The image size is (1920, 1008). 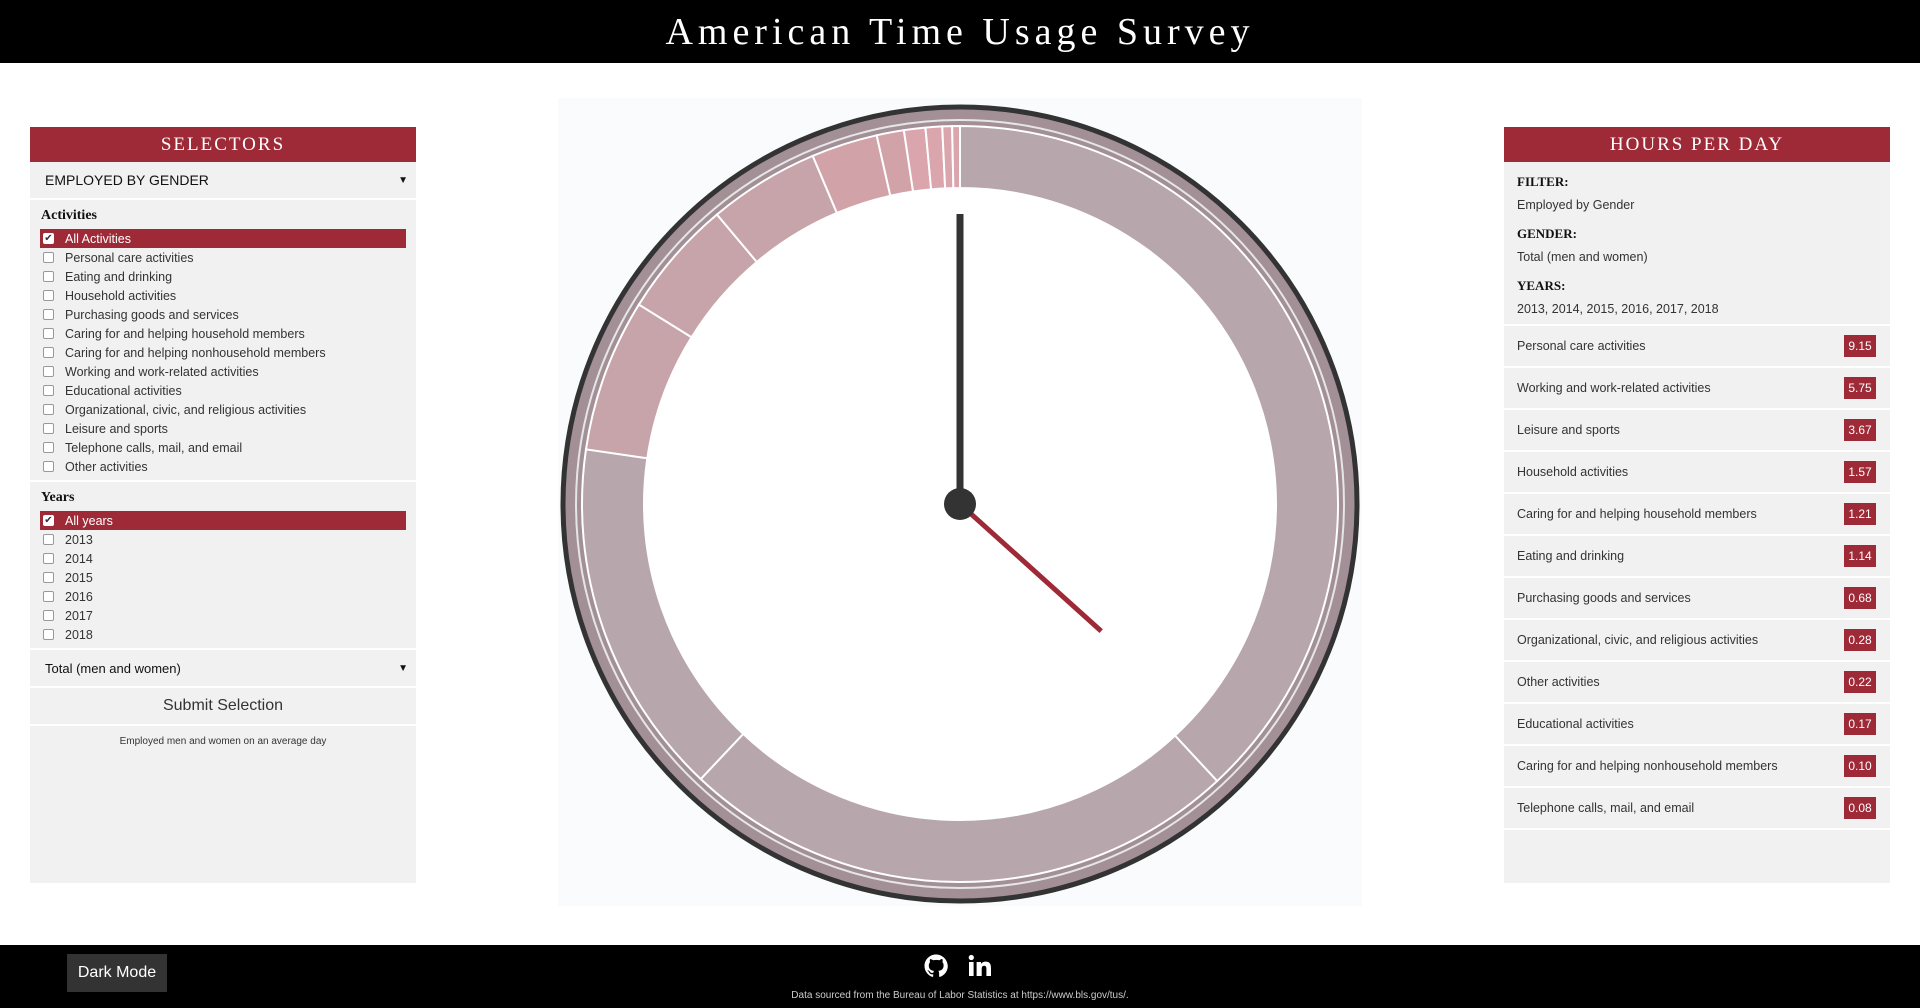 I want to click on clock-center-pin, so click(x=960, y=504).